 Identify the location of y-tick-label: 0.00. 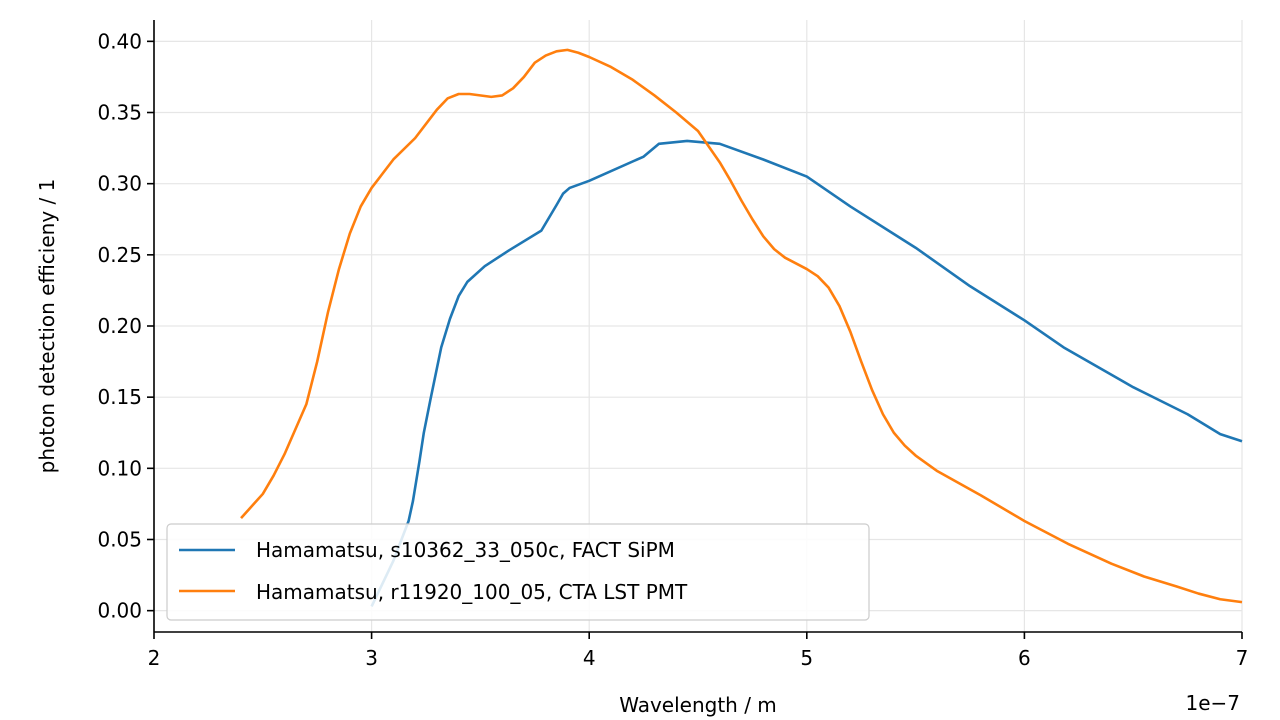
(119, 611).